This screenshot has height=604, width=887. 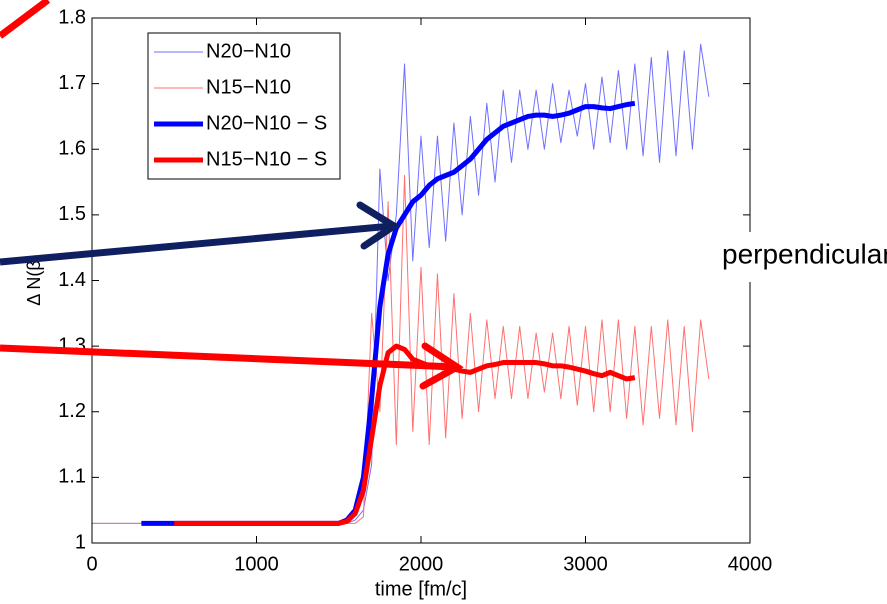 What do you see at coordinates (266, 159) in the screenshot?
I see `legend-label: N15−N10 − S` at bounding box center [266, 159].